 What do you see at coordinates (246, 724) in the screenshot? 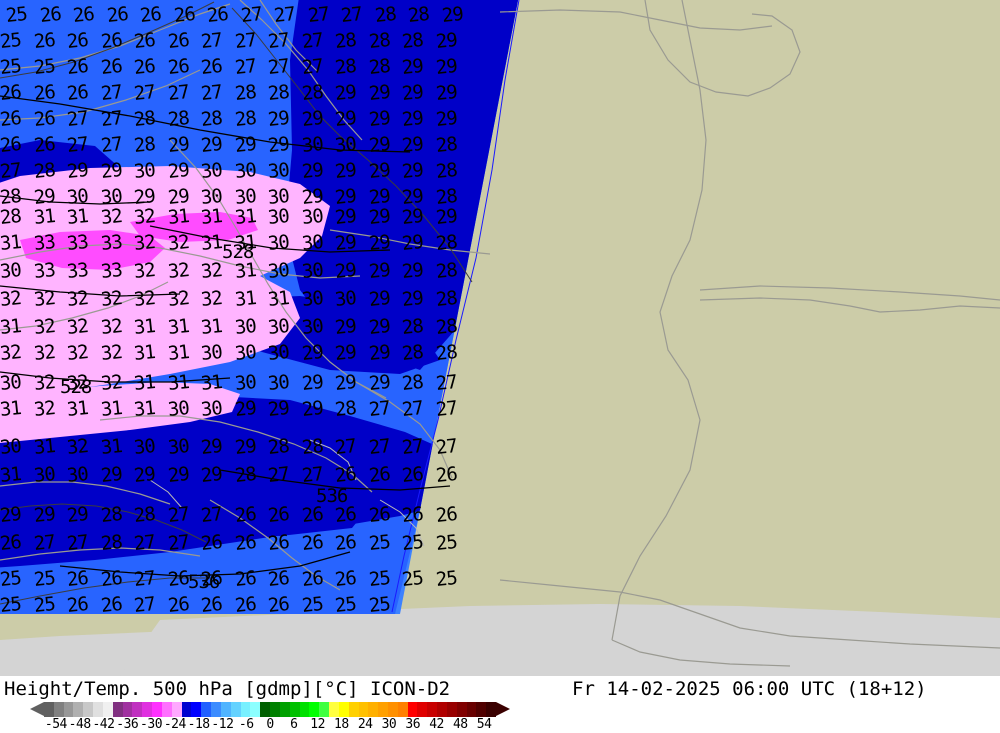
I see `colorbar-tick: -6` at bounding box center [246, 724].